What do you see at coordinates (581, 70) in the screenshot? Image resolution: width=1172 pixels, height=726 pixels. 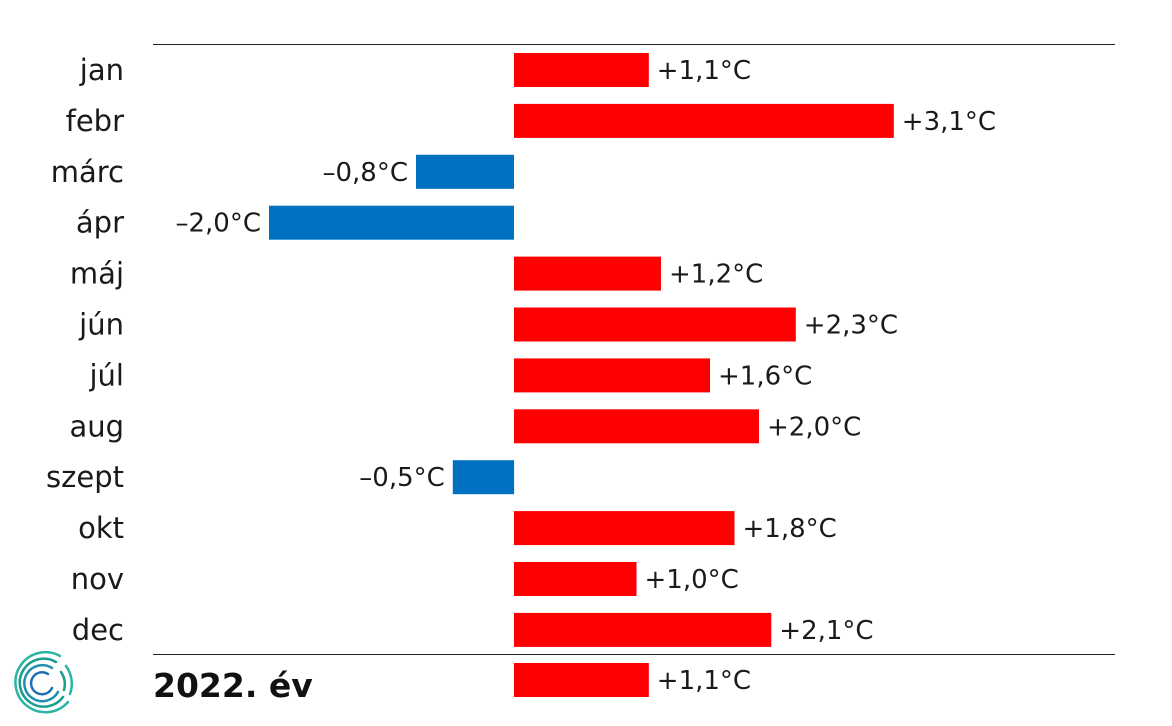 I see `bar-jan` at bounding box center [581, 70].